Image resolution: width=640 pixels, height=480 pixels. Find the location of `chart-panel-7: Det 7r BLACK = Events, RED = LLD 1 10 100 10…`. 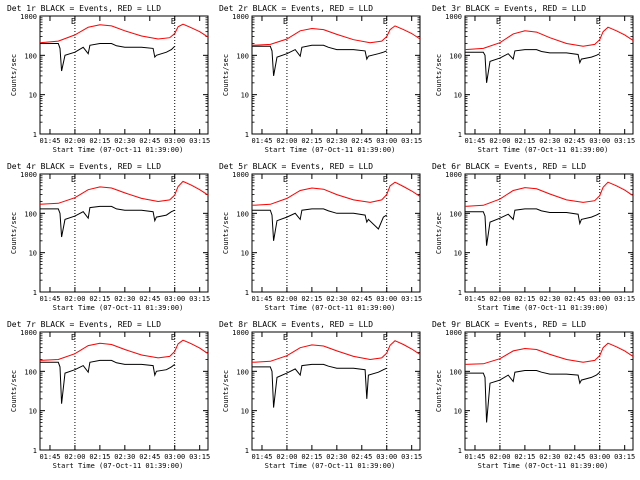

chart-panel-7: Det 7r BLACK = Events, RED = LLD 1 10 100 10… is located at coordinates (108, 395).